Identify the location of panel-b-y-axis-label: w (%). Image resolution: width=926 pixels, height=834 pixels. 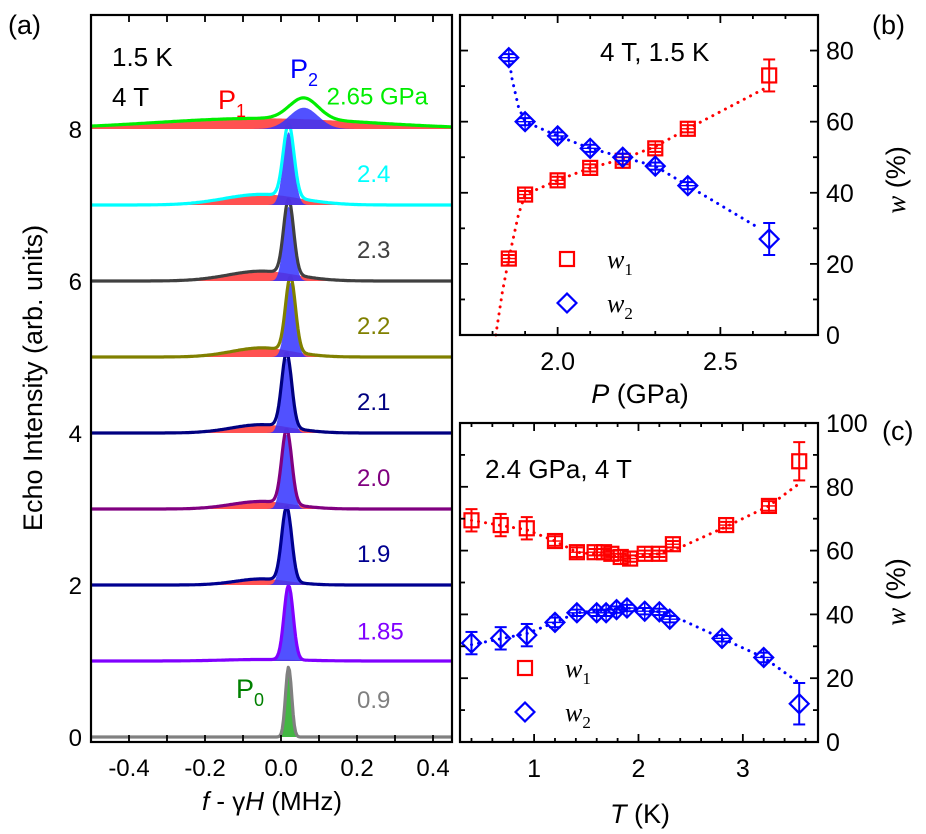
(896, 180).